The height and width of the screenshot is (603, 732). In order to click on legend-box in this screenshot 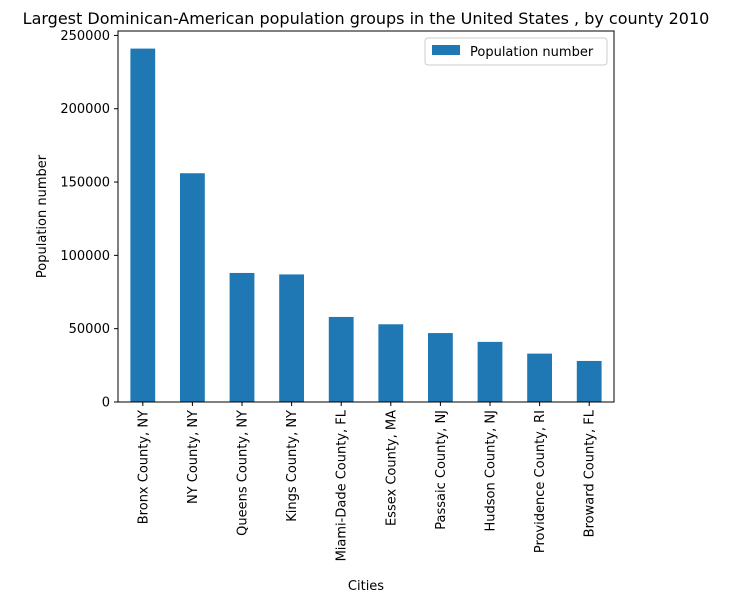, I will do `click(516, 51)`.